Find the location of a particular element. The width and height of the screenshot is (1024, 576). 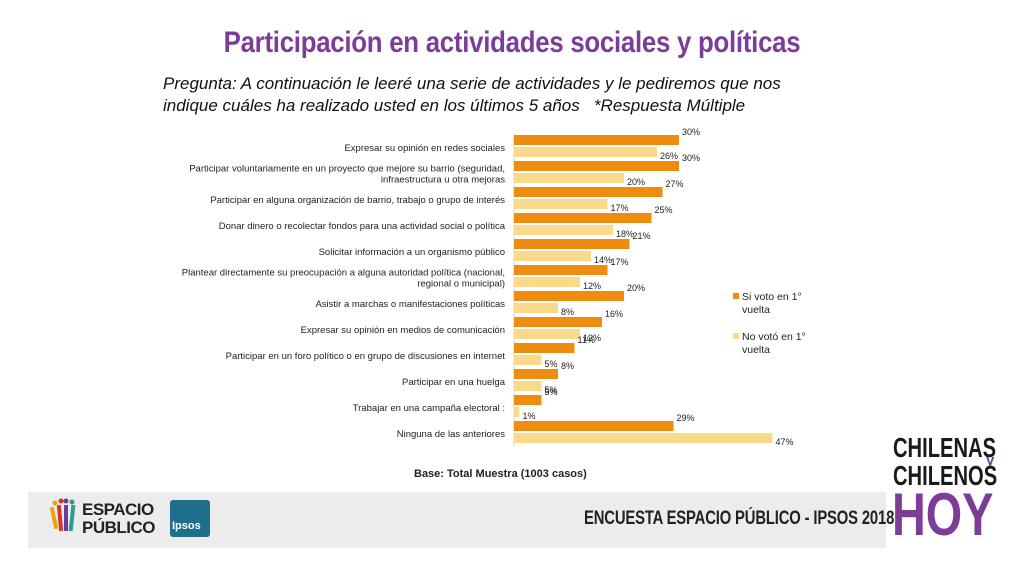

logo-text-publico: PÚBLICO is located at coordinates (119, 527).